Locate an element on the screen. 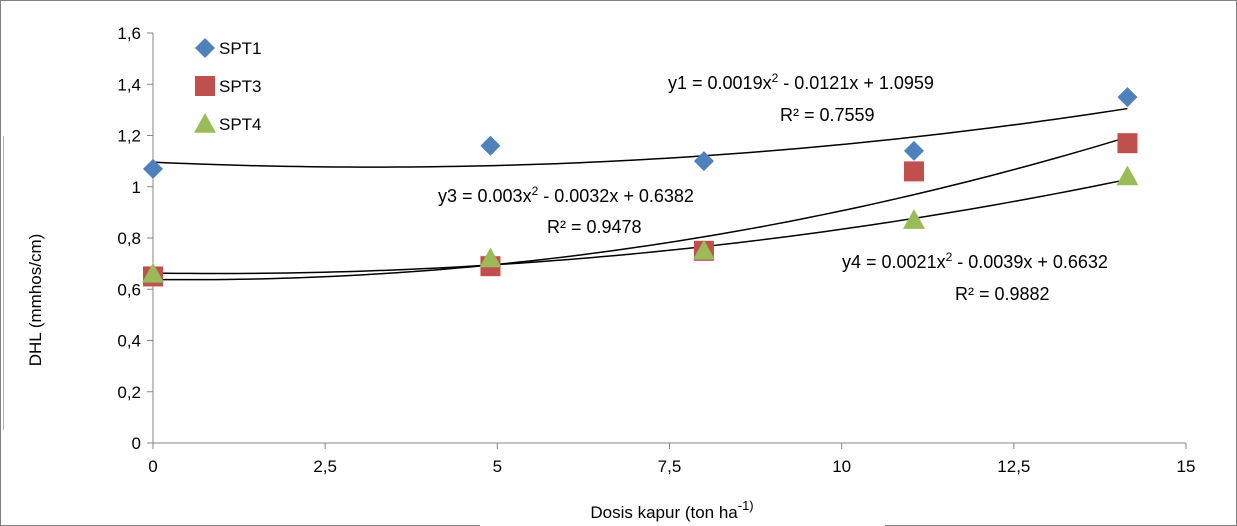  x-tick-label: 12,5 is located at coordinates (1013, 466).